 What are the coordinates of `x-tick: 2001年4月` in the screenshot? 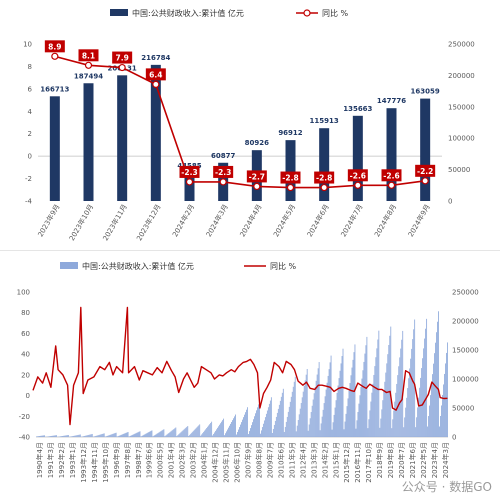 It's located at (171, 460).